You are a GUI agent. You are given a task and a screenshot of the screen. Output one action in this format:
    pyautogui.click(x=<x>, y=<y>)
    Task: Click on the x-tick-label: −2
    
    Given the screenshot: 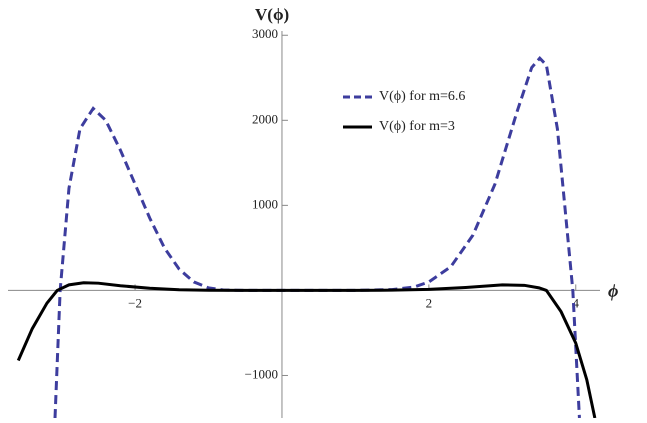 What is the action you would take?
    pyautogui.click(x=135, y=302)
    